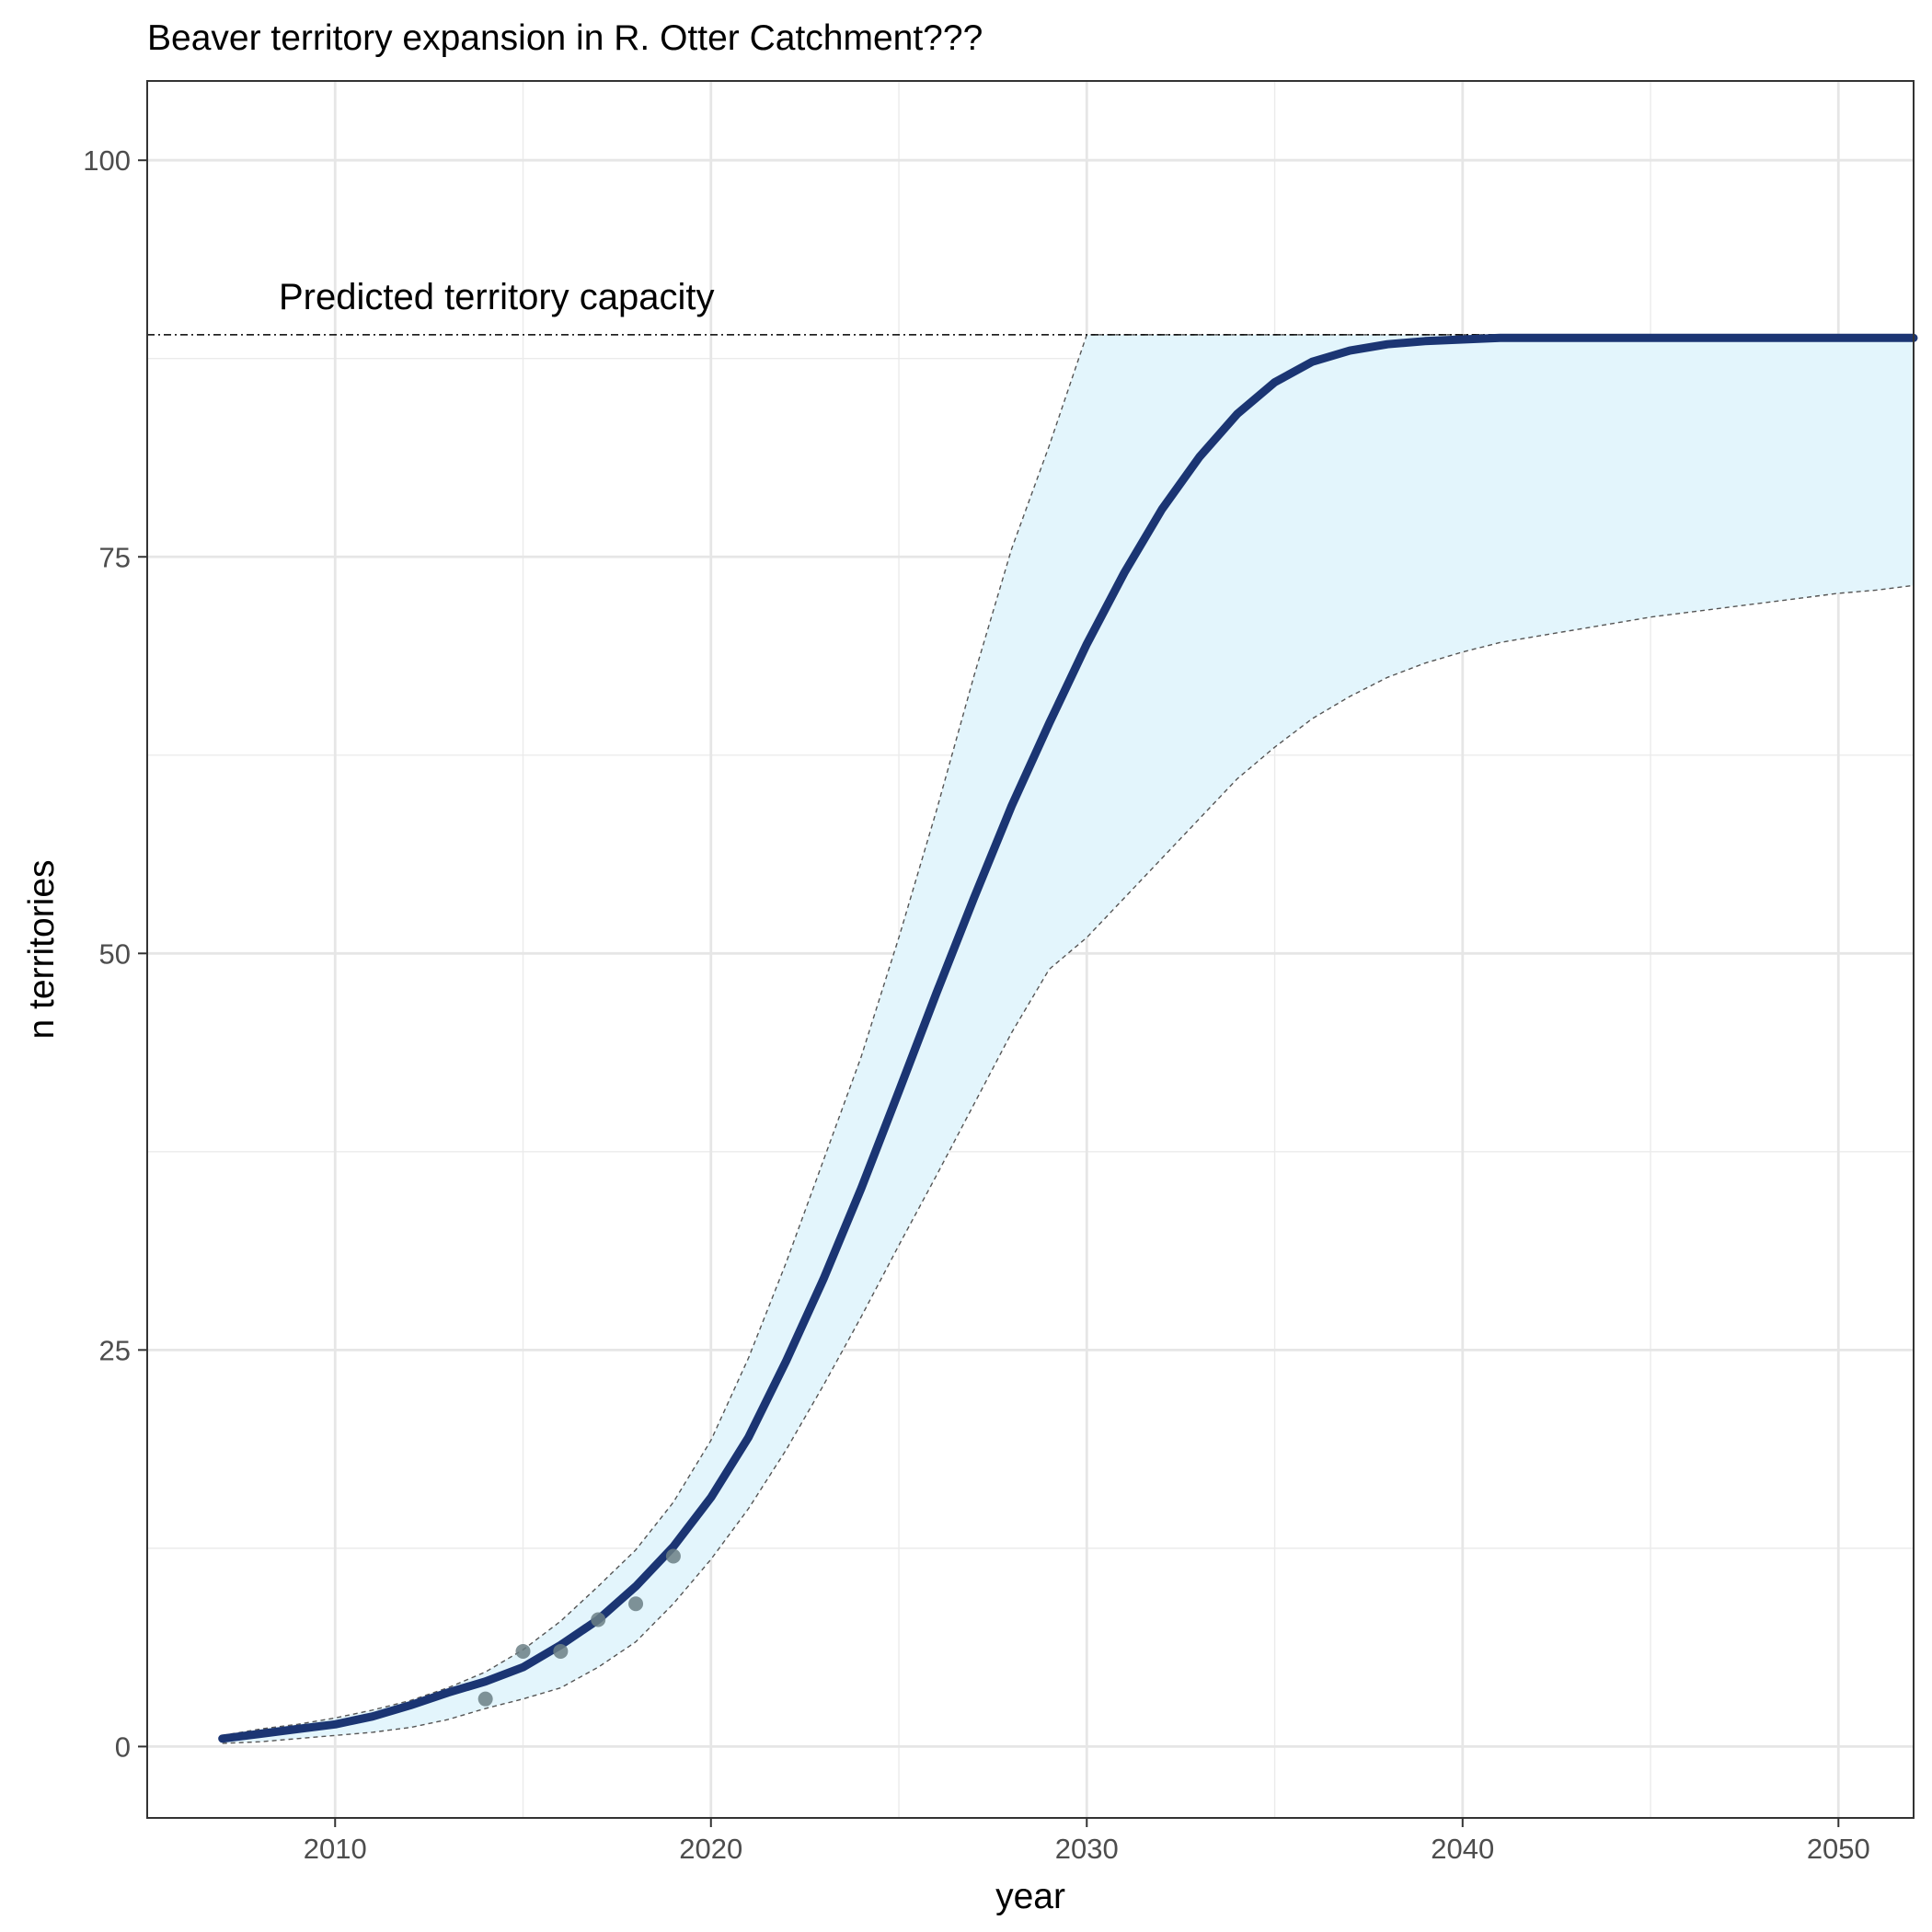  What do you see at coordinates (1087, 1849) in the screenshot?
I see `x-tick-label: 2030` at bounding box center [1087, 1849].